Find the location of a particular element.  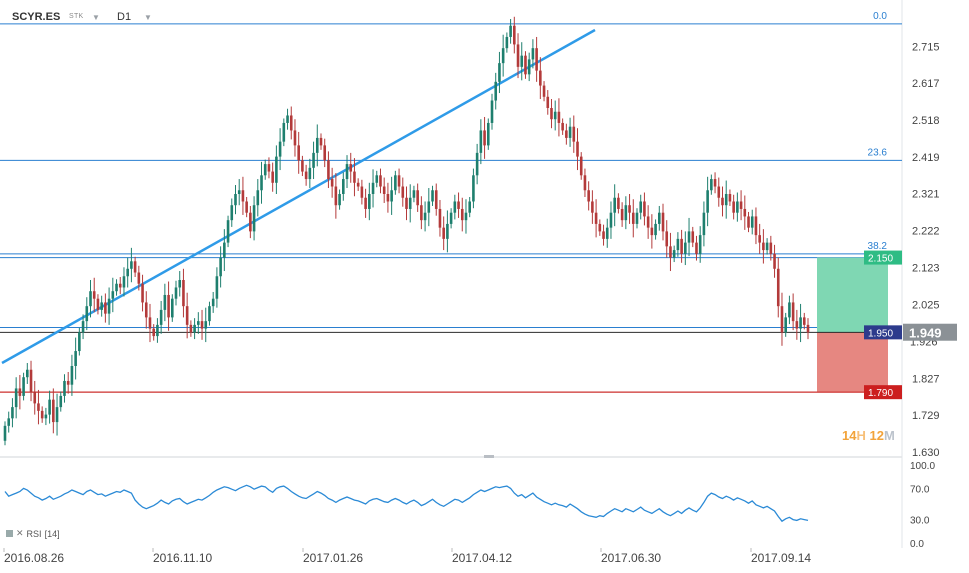

time-tick-label: 2017.09.14 is located at coordinates (781, 558).